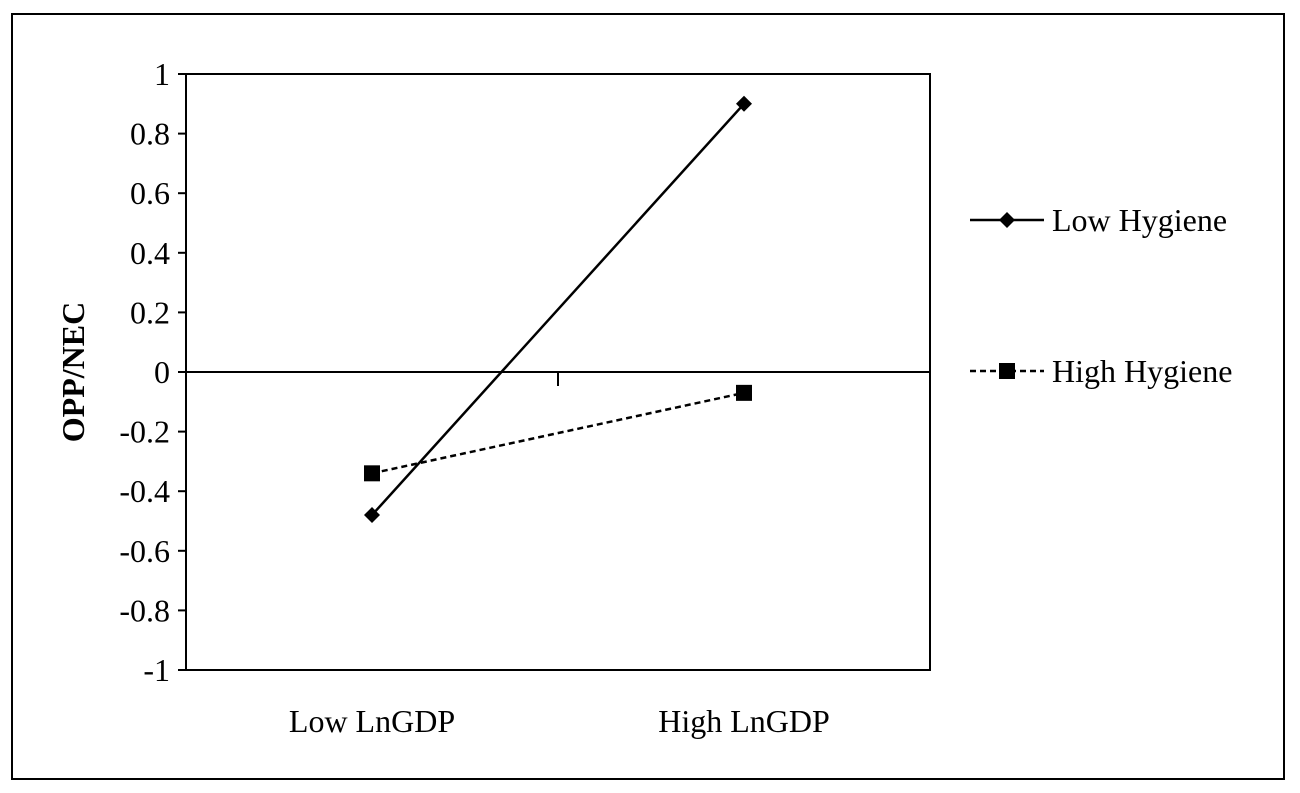 This screenshot has height=793, width=1300. What do you see at coordinates (744, 721) in the screenshot?
I see `x-category-label: High LnGDP` at bounding box center [744, 721].